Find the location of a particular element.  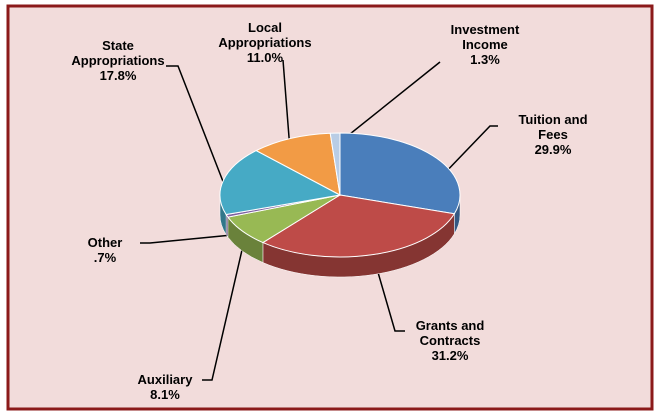

value-label: .7% is located at coordinates (105, 257).